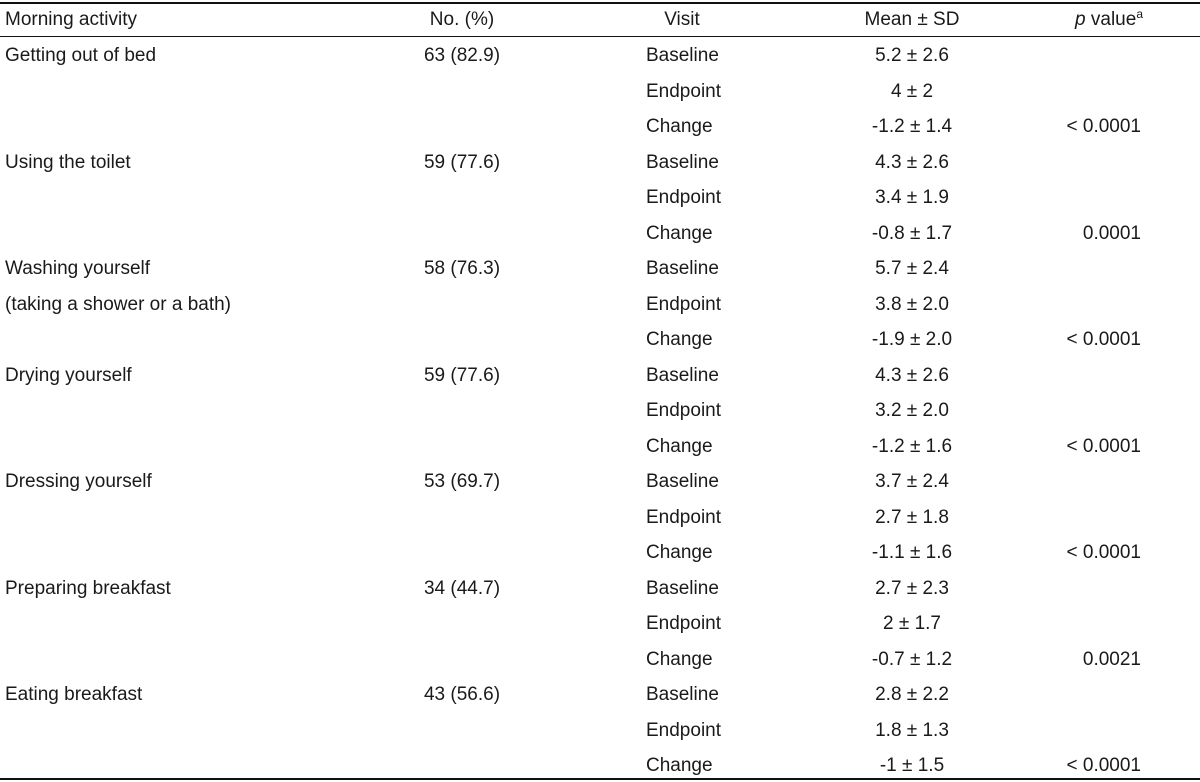 The height and width of the screenshot is (782, 1200). I want to click on header-activity: Morning activity, so click(71, 19).